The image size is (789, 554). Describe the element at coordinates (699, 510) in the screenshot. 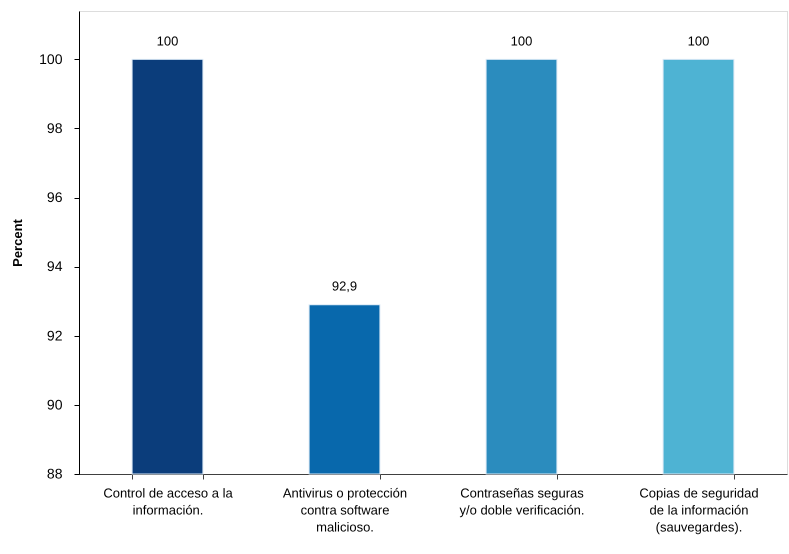

I see `x-tick-label: Copias de seguridad de la información (sauvegardes).` at that location.